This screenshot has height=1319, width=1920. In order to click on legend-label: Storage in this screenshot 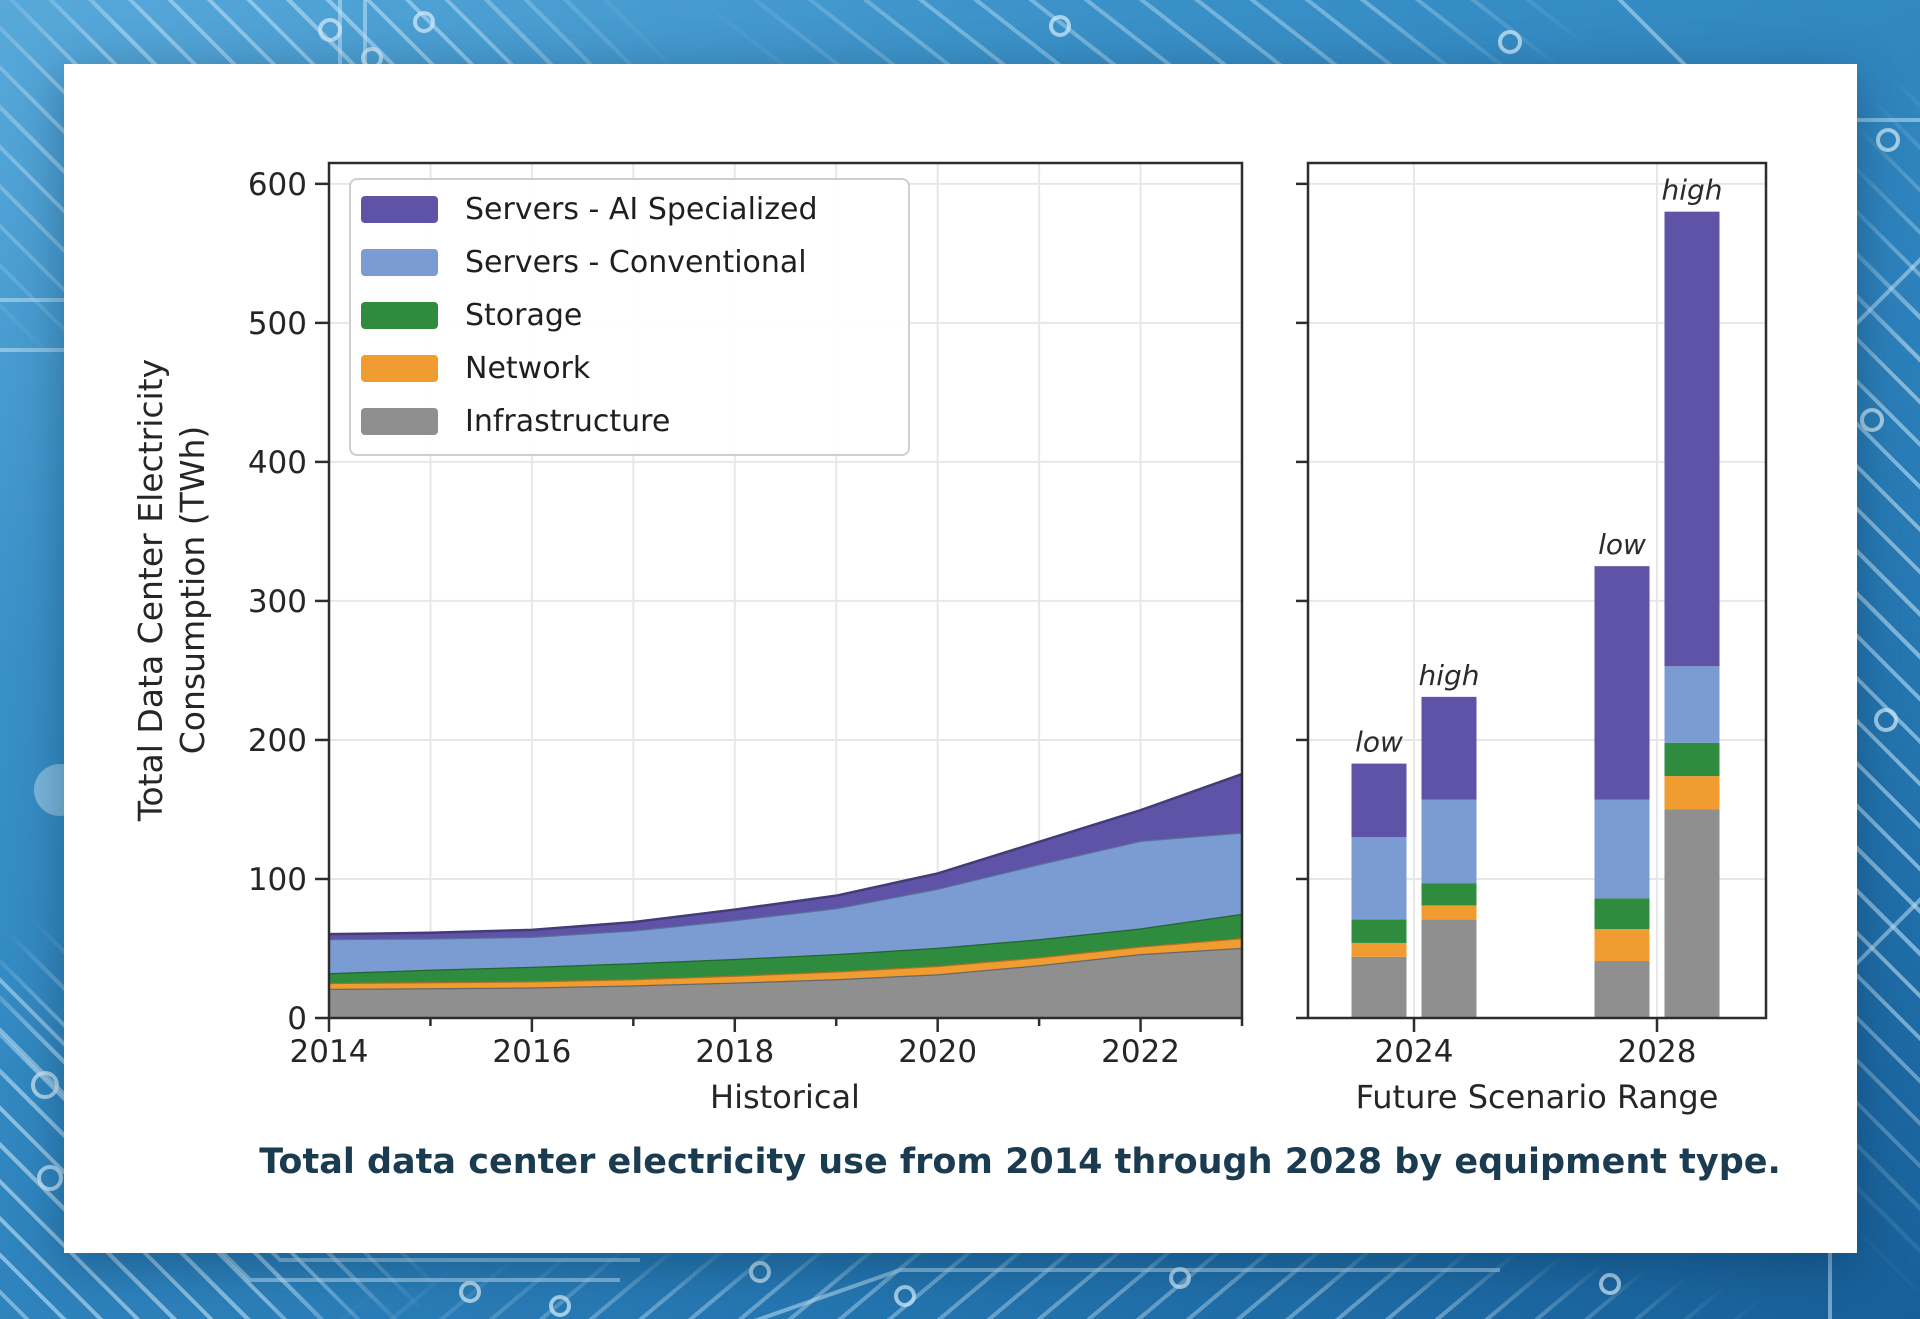, I will do `click(524, 315)`.